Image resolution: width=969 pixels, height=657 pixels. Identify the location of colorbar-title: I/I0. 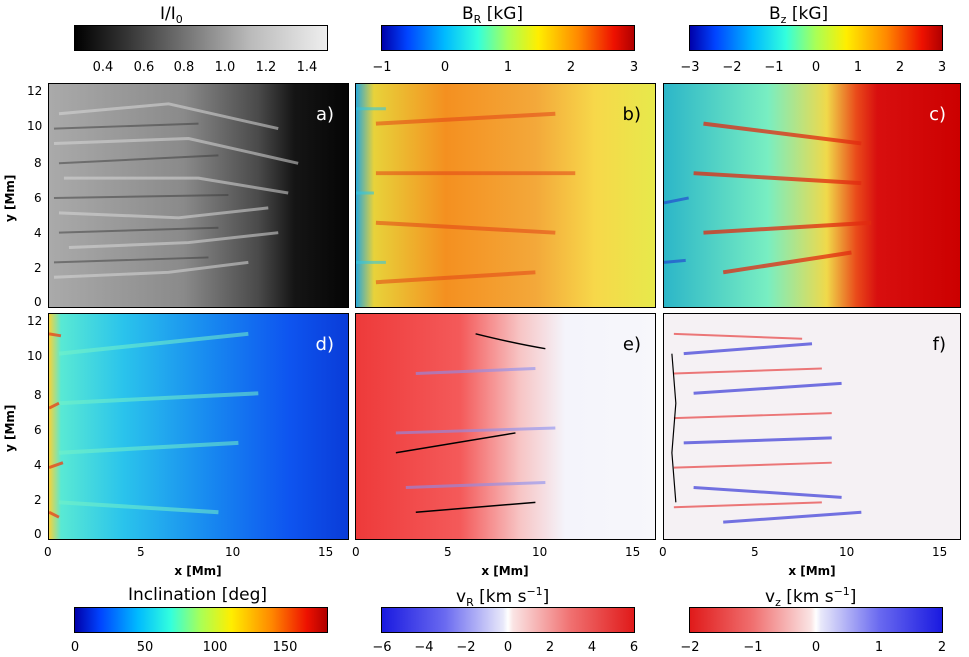
(171, 15).